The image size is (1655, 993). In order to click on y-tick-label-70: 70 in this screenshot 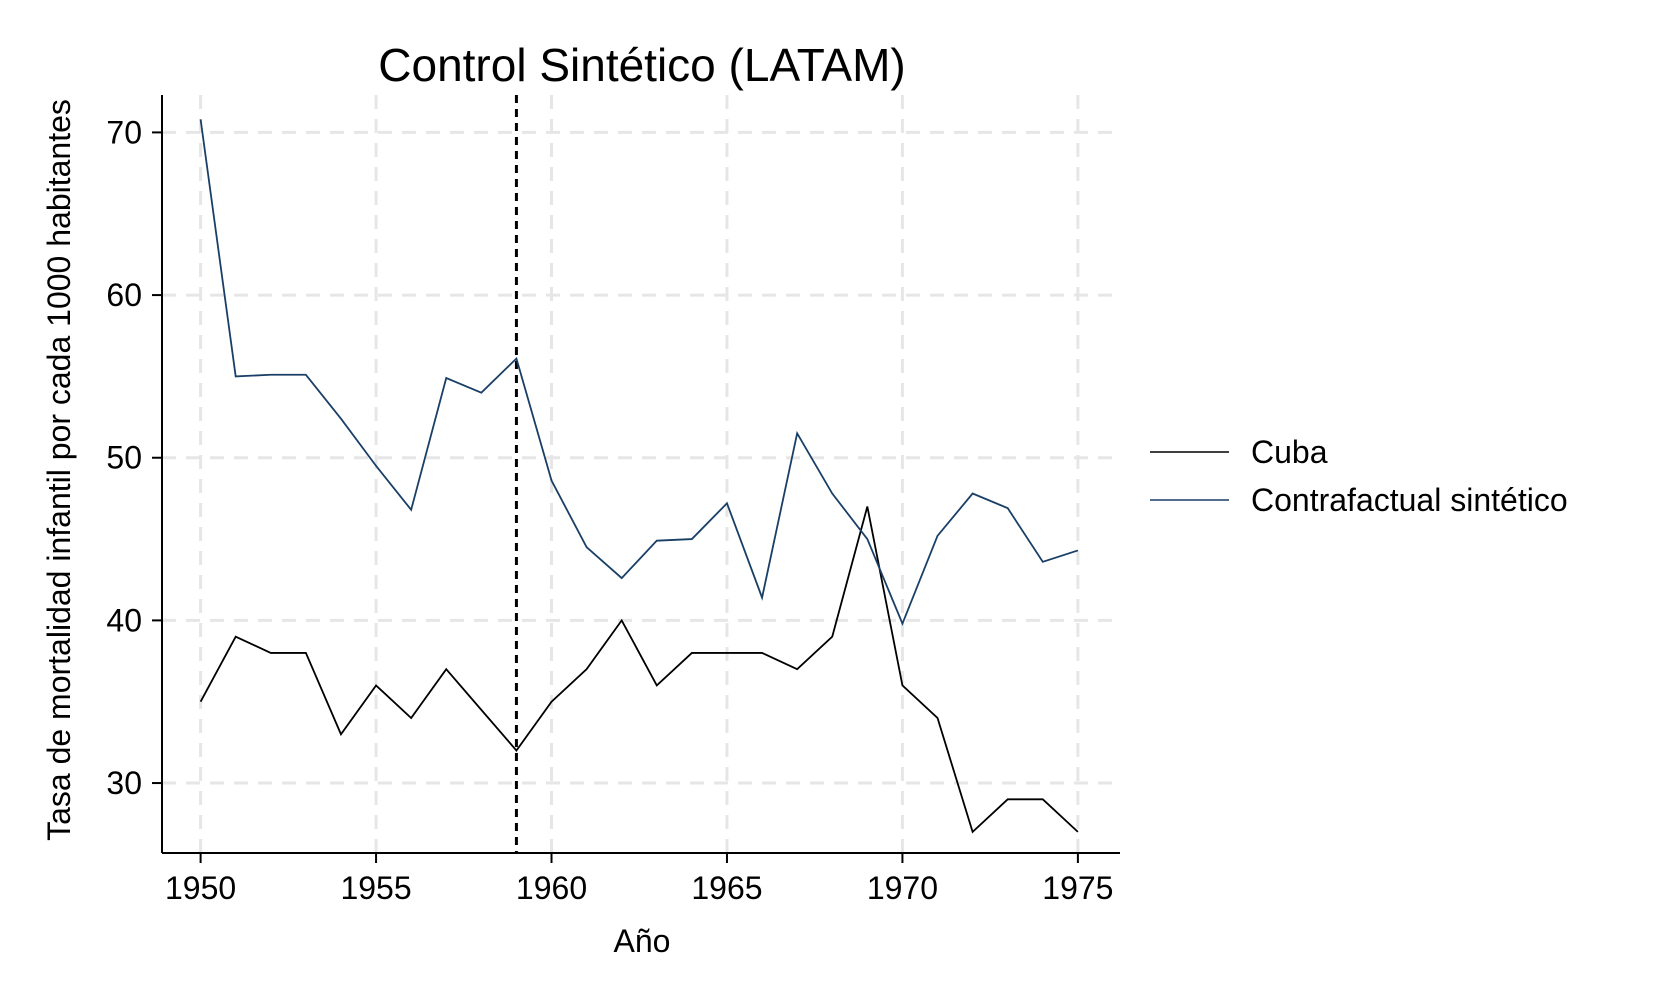, I will do `click(124, 132)`.